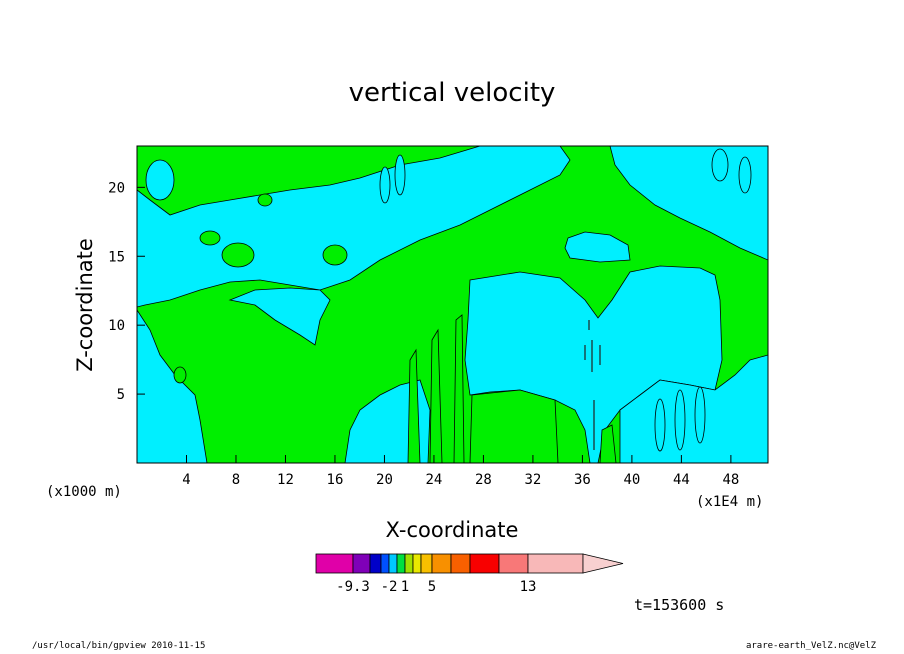 The height and width of the screenshot is (654, 904). I want to click on footer-command: /usr/local/bin/gpview 2010-11-15, so click(119, 646).